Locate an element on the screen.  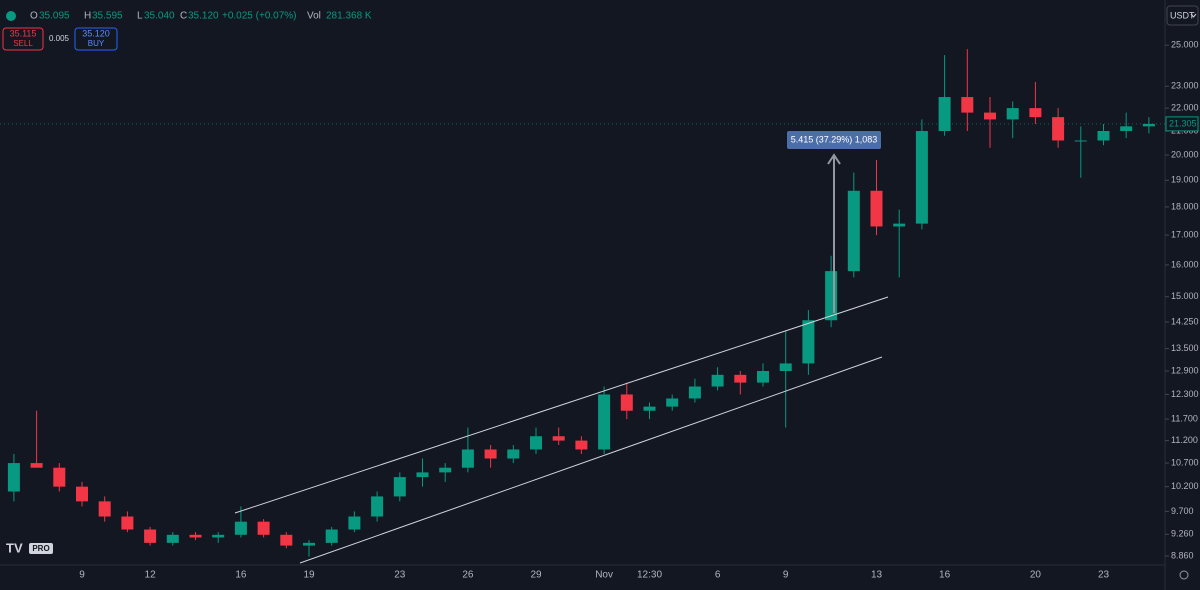
y-tick-label: 17.000 is located at coordinates (1185, 234).